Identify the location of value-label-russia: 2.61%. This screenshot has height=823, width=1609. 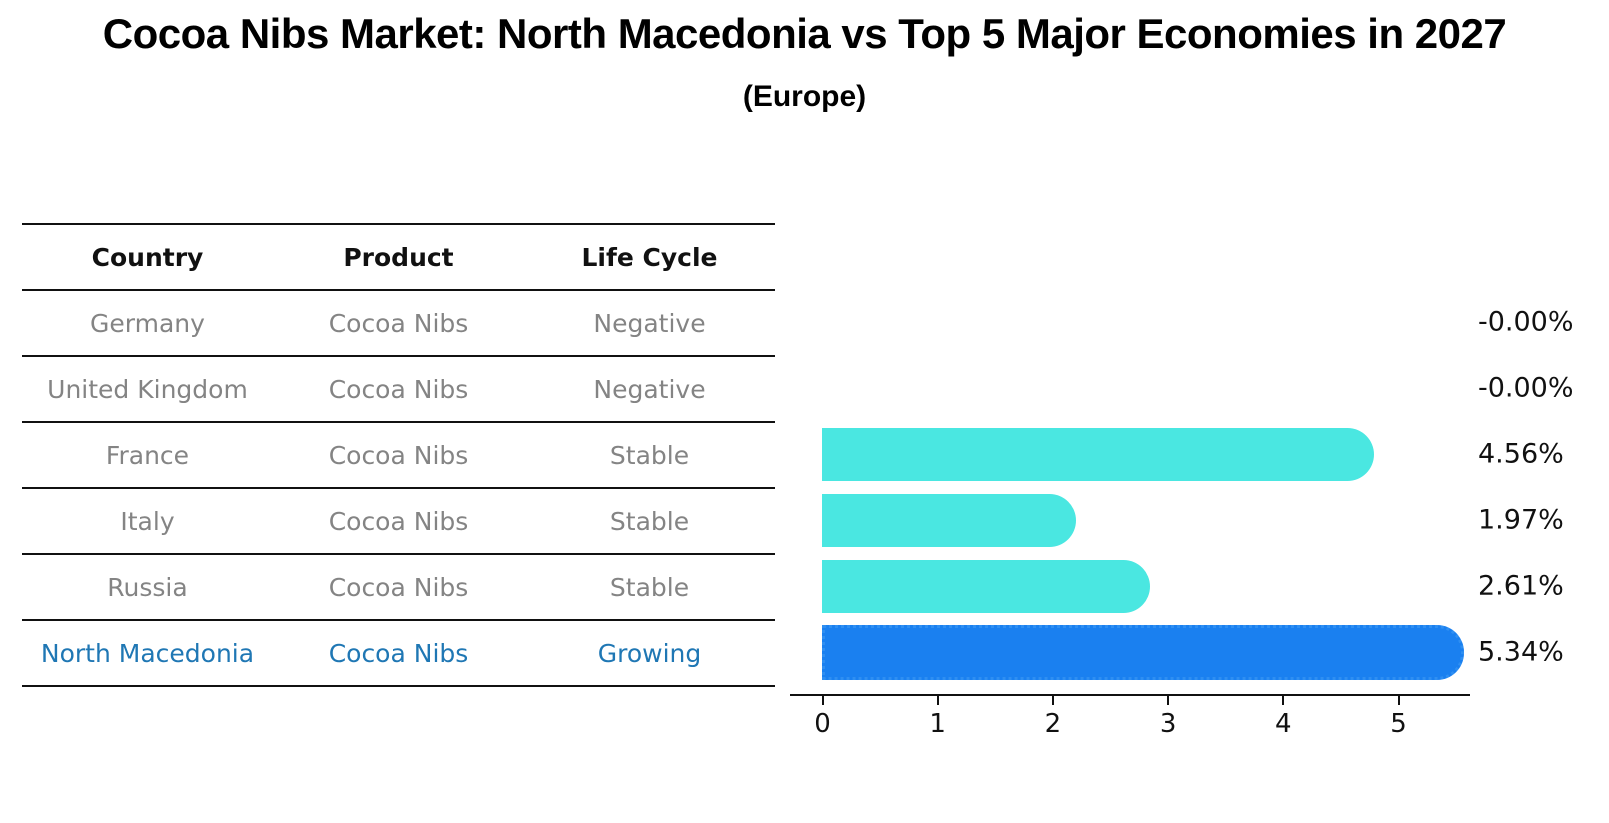
(1521, 586).